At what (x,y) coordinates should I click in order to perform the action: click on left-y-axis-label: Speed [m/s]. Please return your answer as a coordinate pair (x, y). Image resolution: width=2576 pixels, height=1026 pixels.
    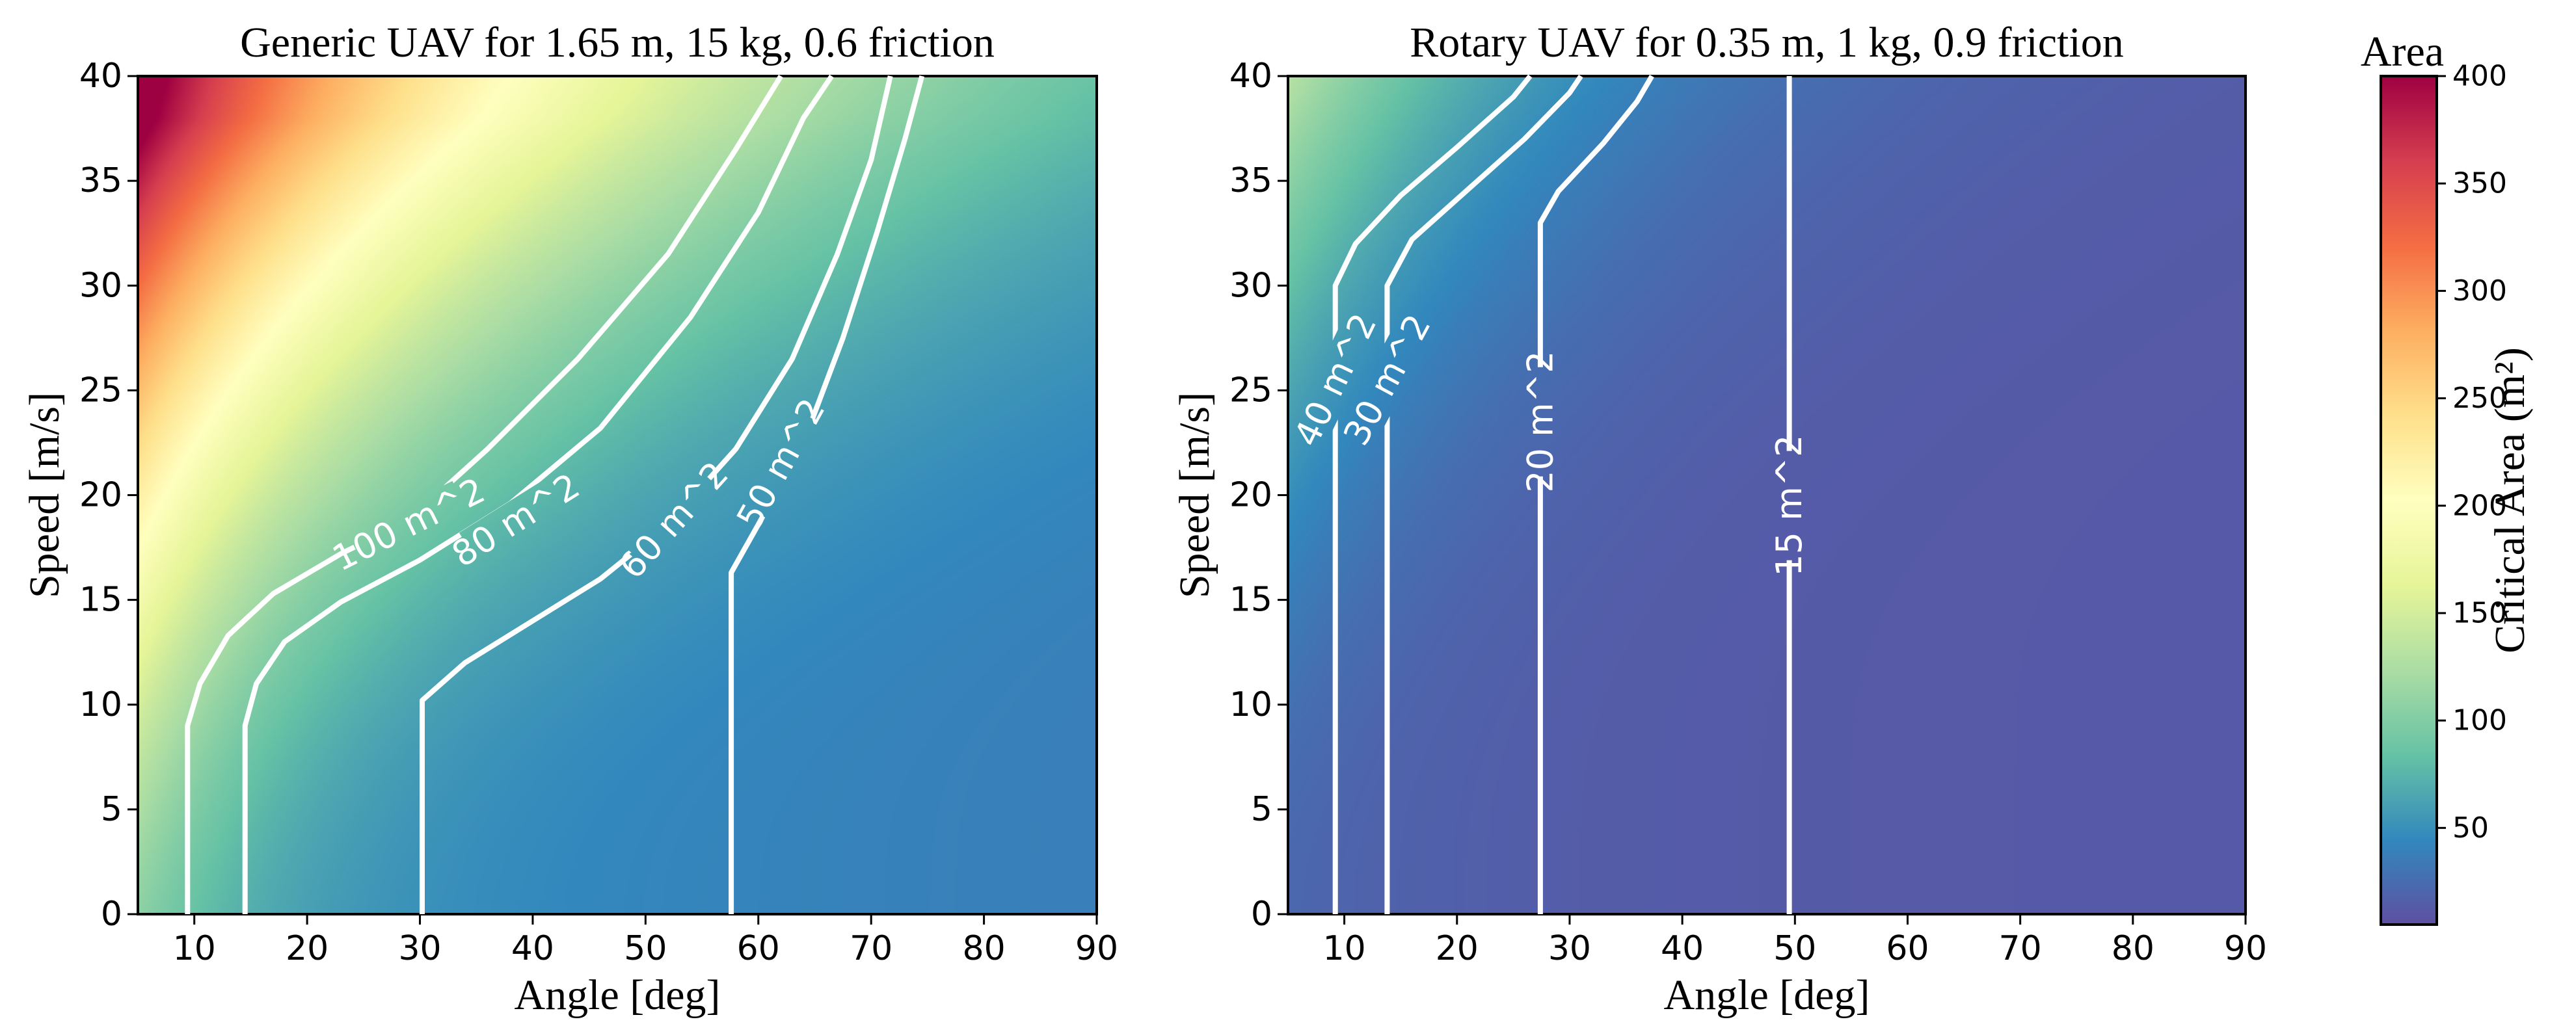
    Looking at the image, I should click on (44, 495).